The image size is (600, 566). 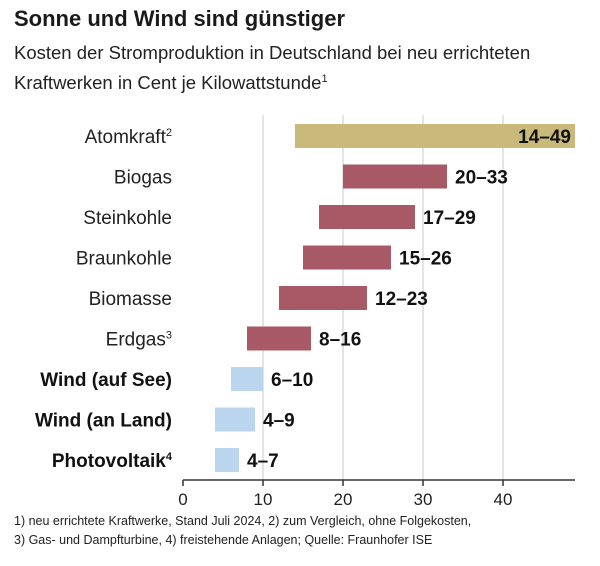 What do you see at coordinates (324, 79) in the screenshot?
I see `subtitle-footnote-mark: 1` at bounding box center [324, 79].